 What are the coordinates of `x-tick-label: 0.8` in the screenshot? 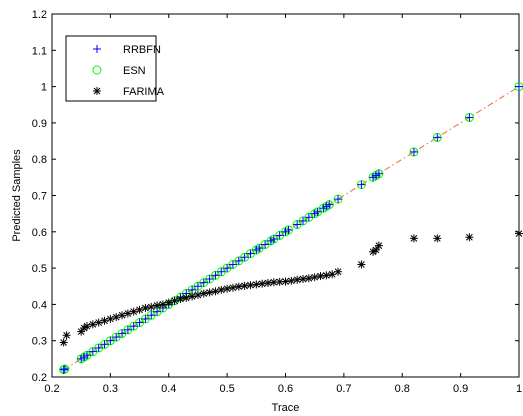 It's located at (402, 389).